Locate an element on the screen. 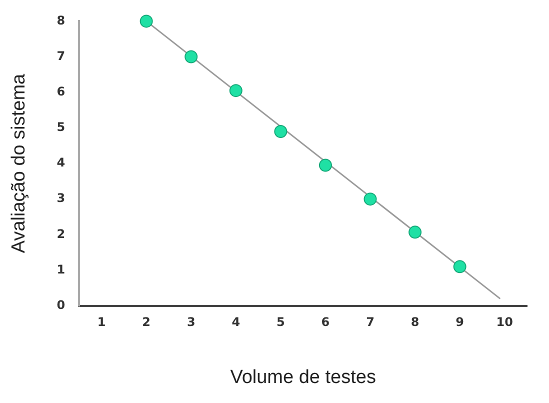 This screenshot has height=403, width=549. y-tick-label: 7 is located at coordinates (61, 55).